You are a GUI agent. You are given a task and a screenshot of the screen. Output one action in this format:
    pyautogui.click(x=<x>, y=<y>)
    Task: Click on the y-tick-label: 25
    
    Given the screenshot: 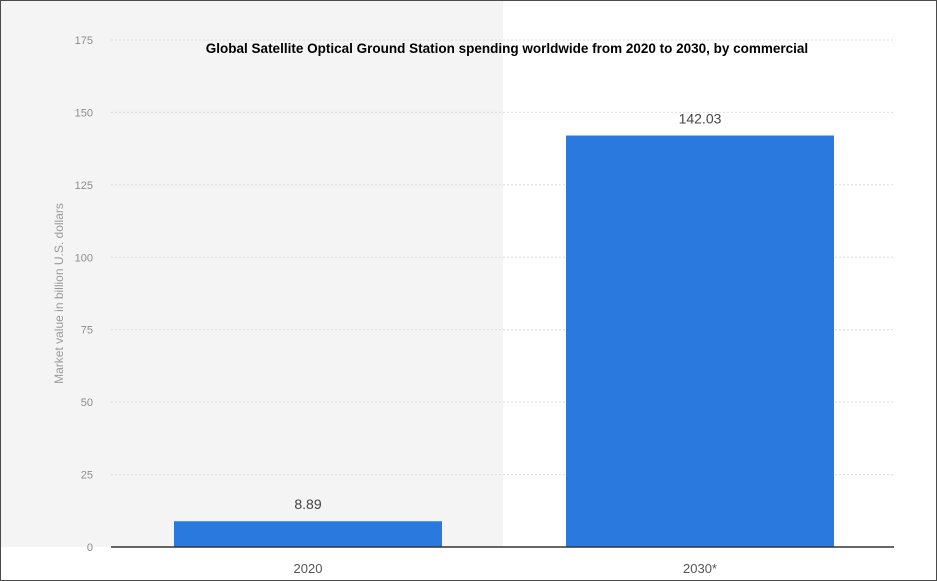 What is the action you would take?
    pyautogui.click(x=87, y=476)
    